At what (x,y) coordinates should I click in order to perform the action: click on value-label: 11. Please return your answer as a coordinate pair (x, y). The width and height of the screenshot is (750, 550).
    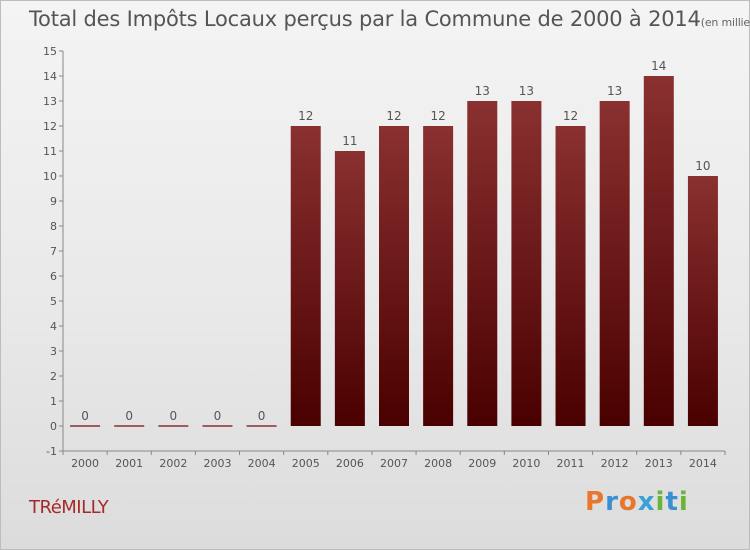
    Looking at the image, I should click on (349, 141).